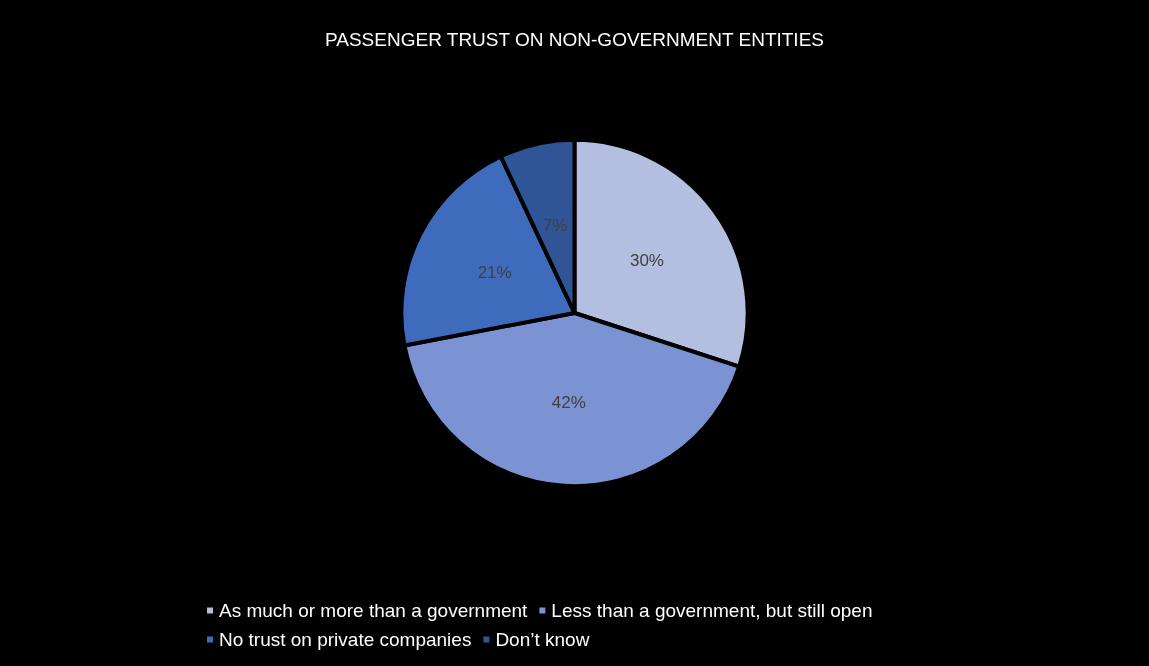  What do you see at coordinates (568, 402) in the screenshot?
I see `data-label: 42%` at bounding box center [568, 402].